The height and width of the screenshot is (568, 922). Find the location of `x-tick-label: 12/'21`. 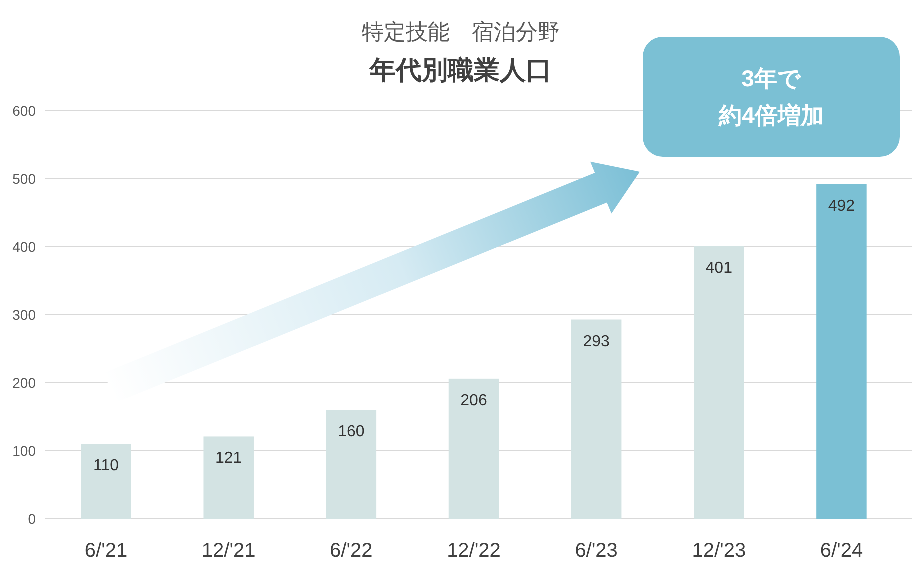

x-tick-label: 12/'21 is located at coordinates (229, 551).